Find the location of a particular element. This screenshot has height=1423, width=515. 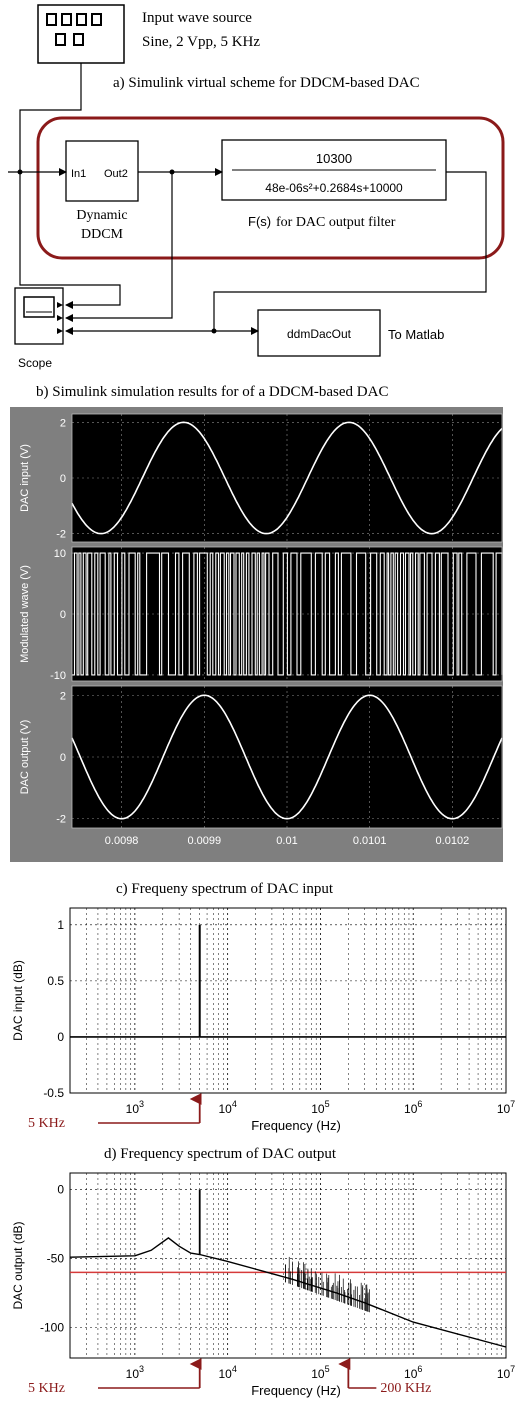

workspace-var: ddmDacOut is located at coordinates (319, 334).